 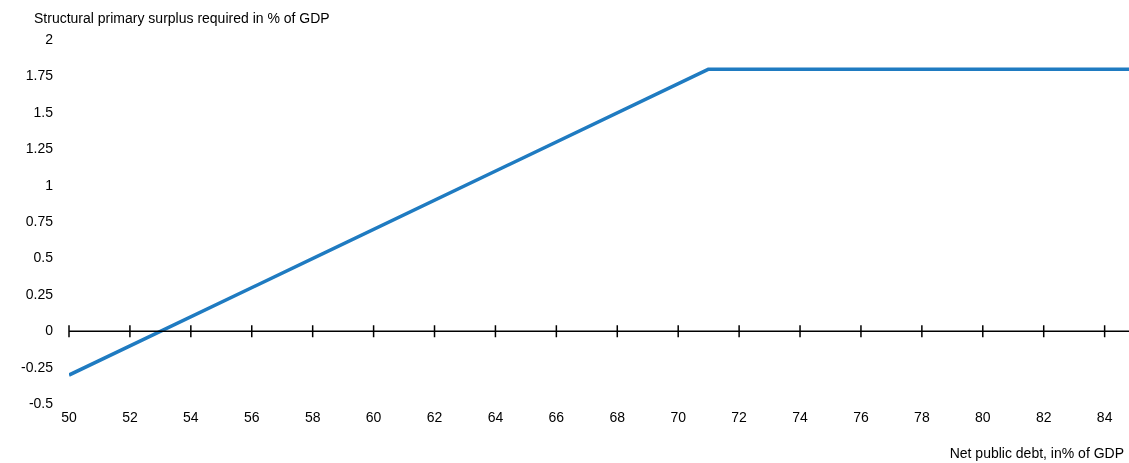 I want to click on y-tick-label: 1, so click(x=49, y=184).